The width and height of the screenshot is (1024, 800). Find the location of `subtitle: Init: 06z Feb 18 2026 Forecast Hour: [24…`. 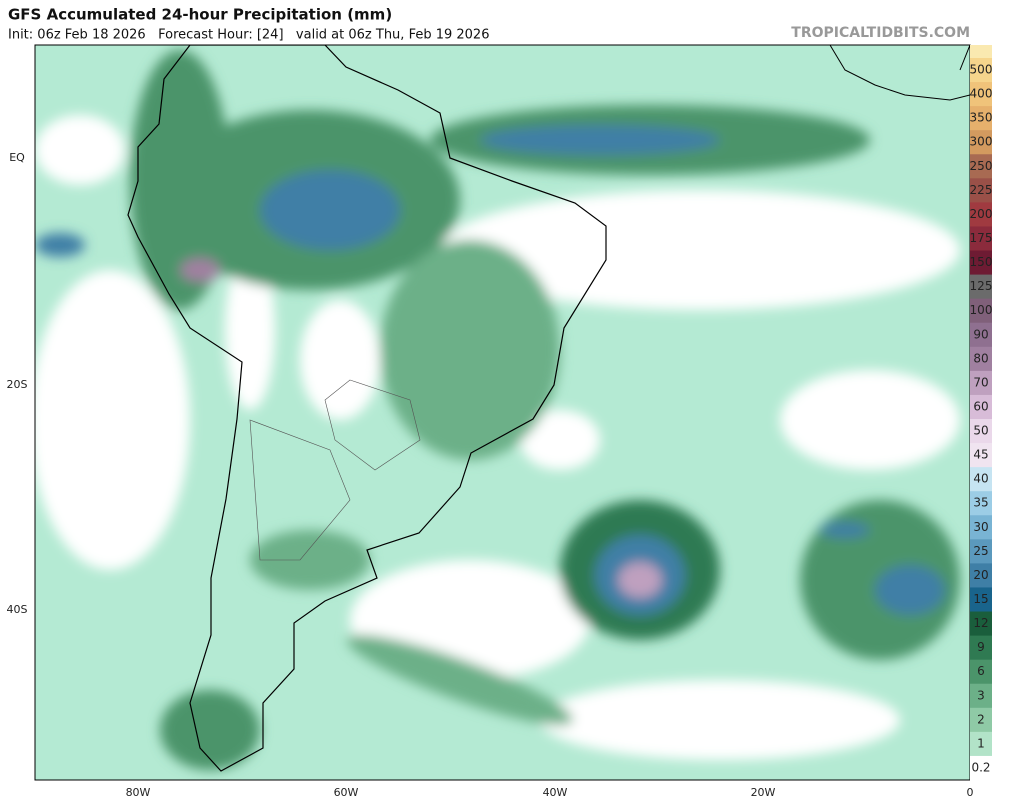

subtitle: Init: 06z Feb 18 2026 Forecast Hour: [24… is located at coordinates (248, 35).